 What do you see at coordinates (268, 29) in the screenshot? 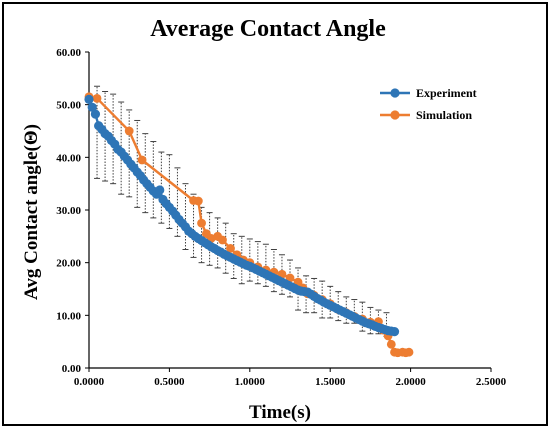
I see `chart-title: Average Contact Angle` at bounding box center [268, 29].